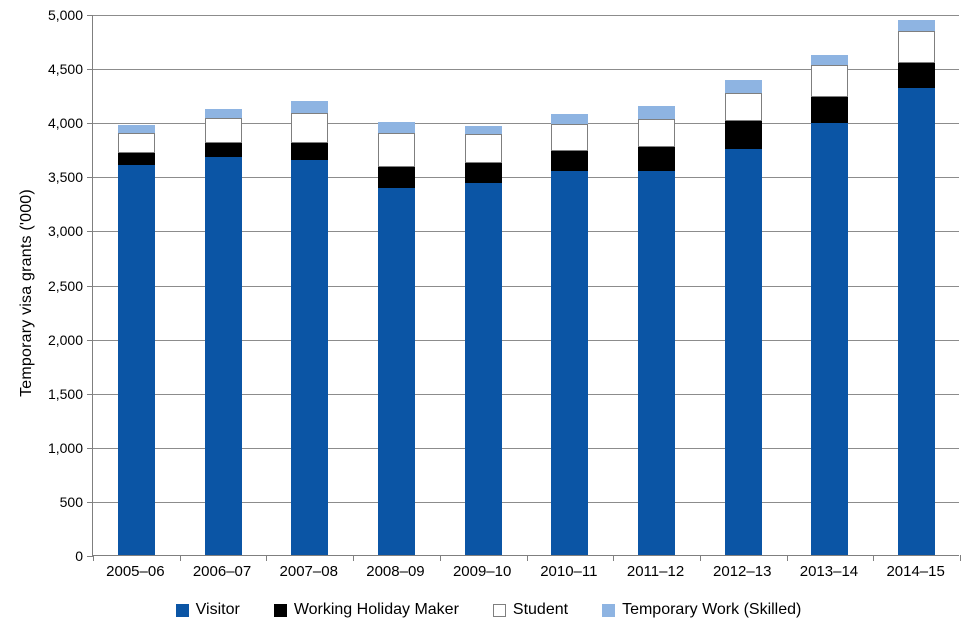  What do you see at coordinates (65, 123) in the screenshot?
I see `y-axis-tick-label: 4,000` at bounding box center [65, 123].